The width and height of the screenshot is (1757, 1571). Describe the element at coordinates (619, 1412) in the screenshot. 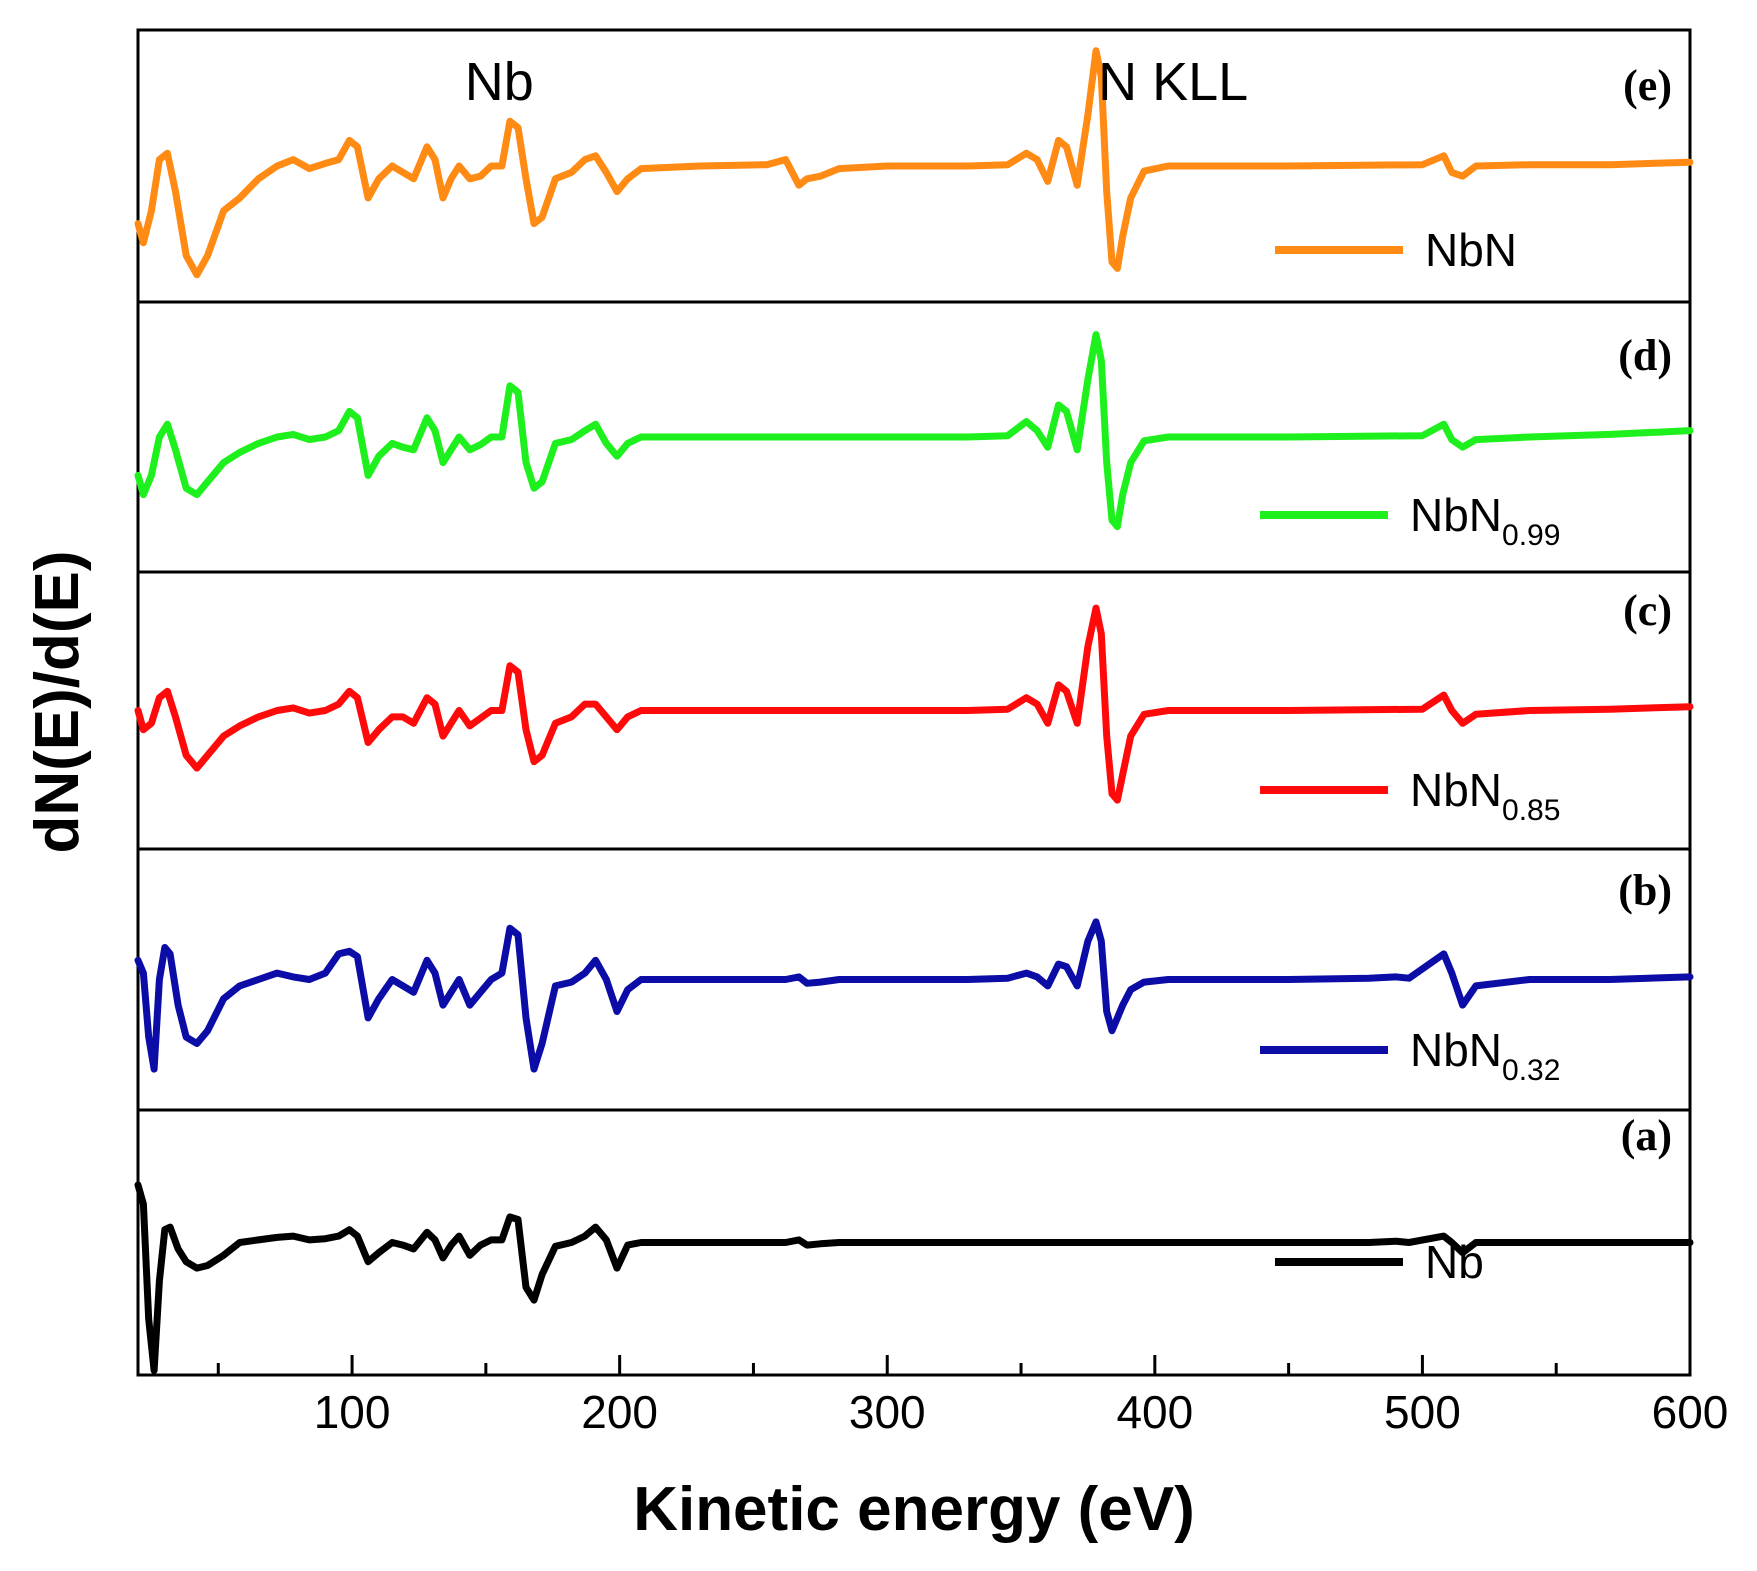

I see `x-tick-label: 200` at that location.